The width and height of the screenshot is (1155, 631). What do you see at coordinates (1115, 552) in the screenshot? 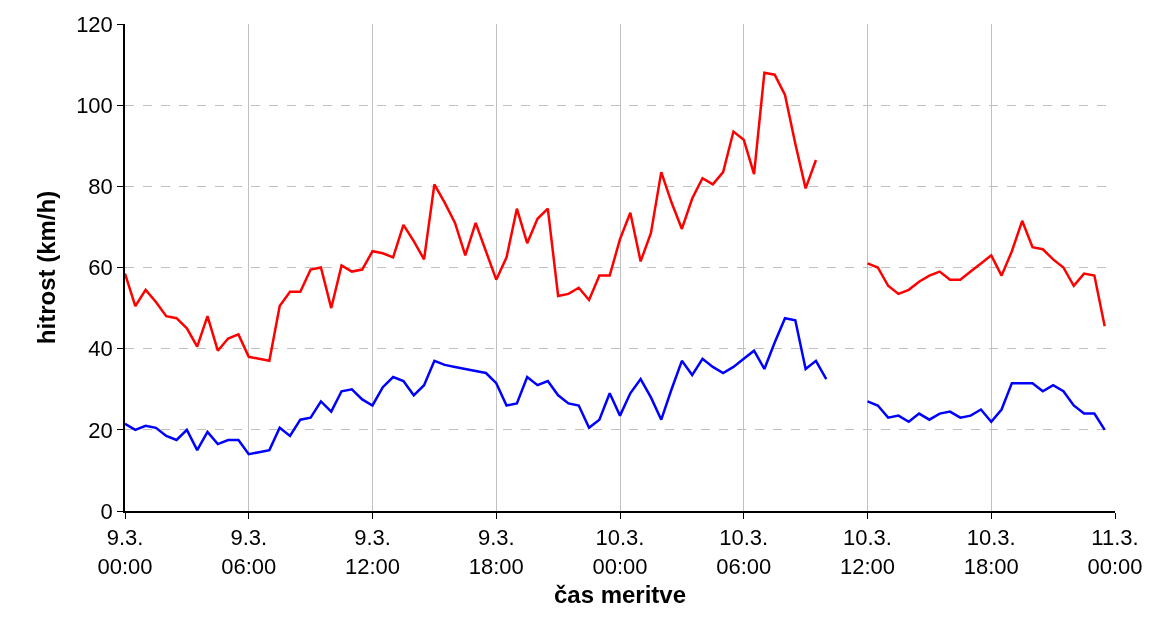
I see `x-tick-label: 11.3. 00:00` at bounding box center [1115, 552].